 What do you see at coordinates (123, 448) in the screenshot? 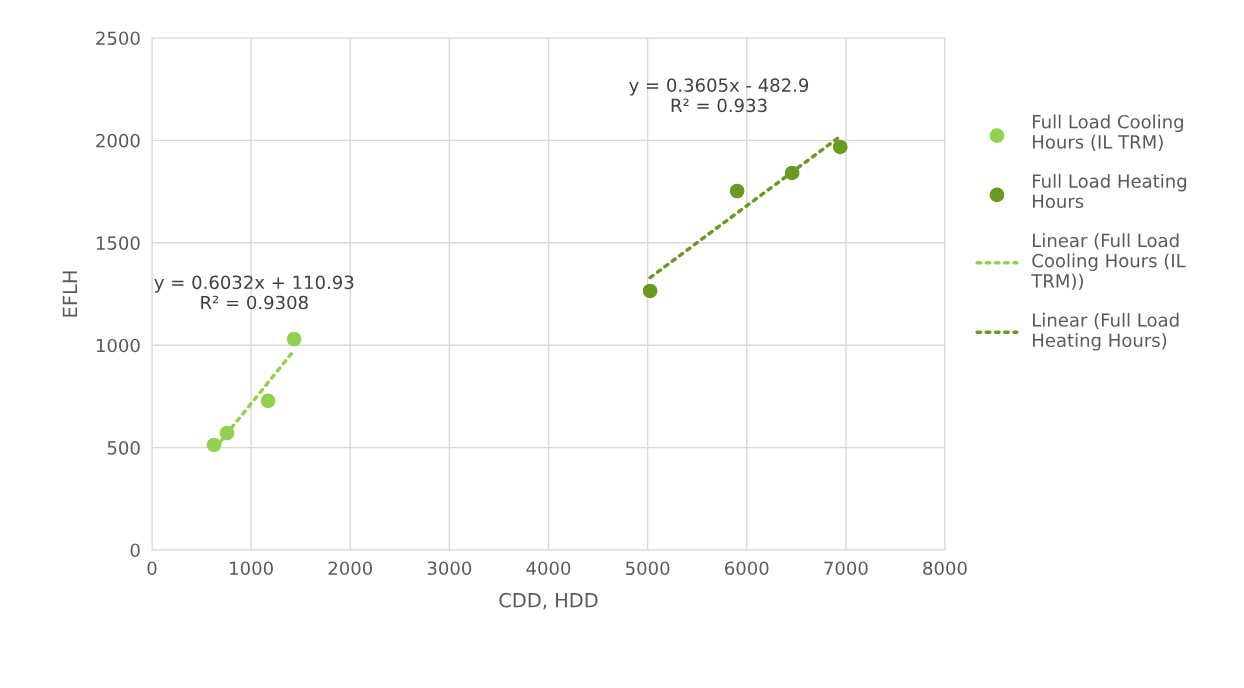
I see `y-tick-label: 500` at bounding box center [123, 448].